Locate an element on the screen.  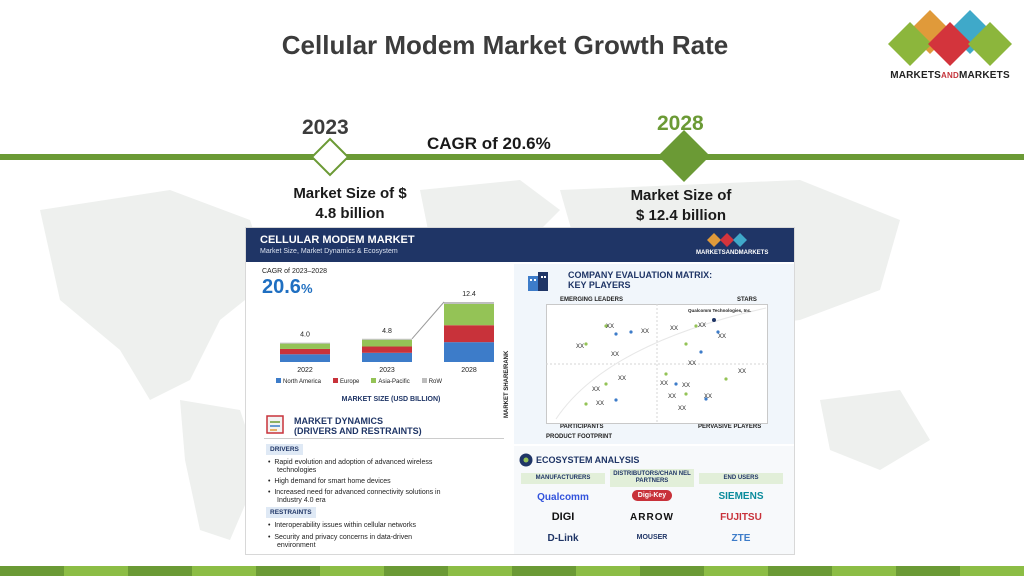
infographic-subtitle: Market Size, Market Dynamics & Ecosystem is located at coordinates (329, 251).